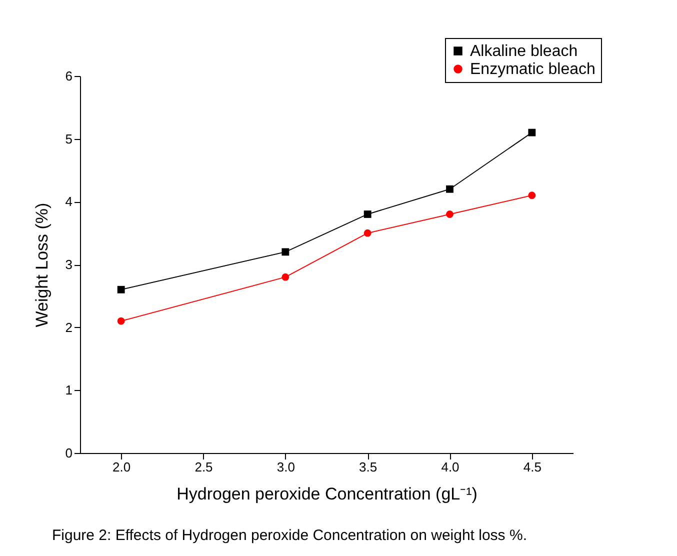 The width and height of the screenshot is (677, 556). What do you see at coordinates (121, 467) in the screenshot?
I see `x-tick-label: 2.0` at bounding box center [121, 467].